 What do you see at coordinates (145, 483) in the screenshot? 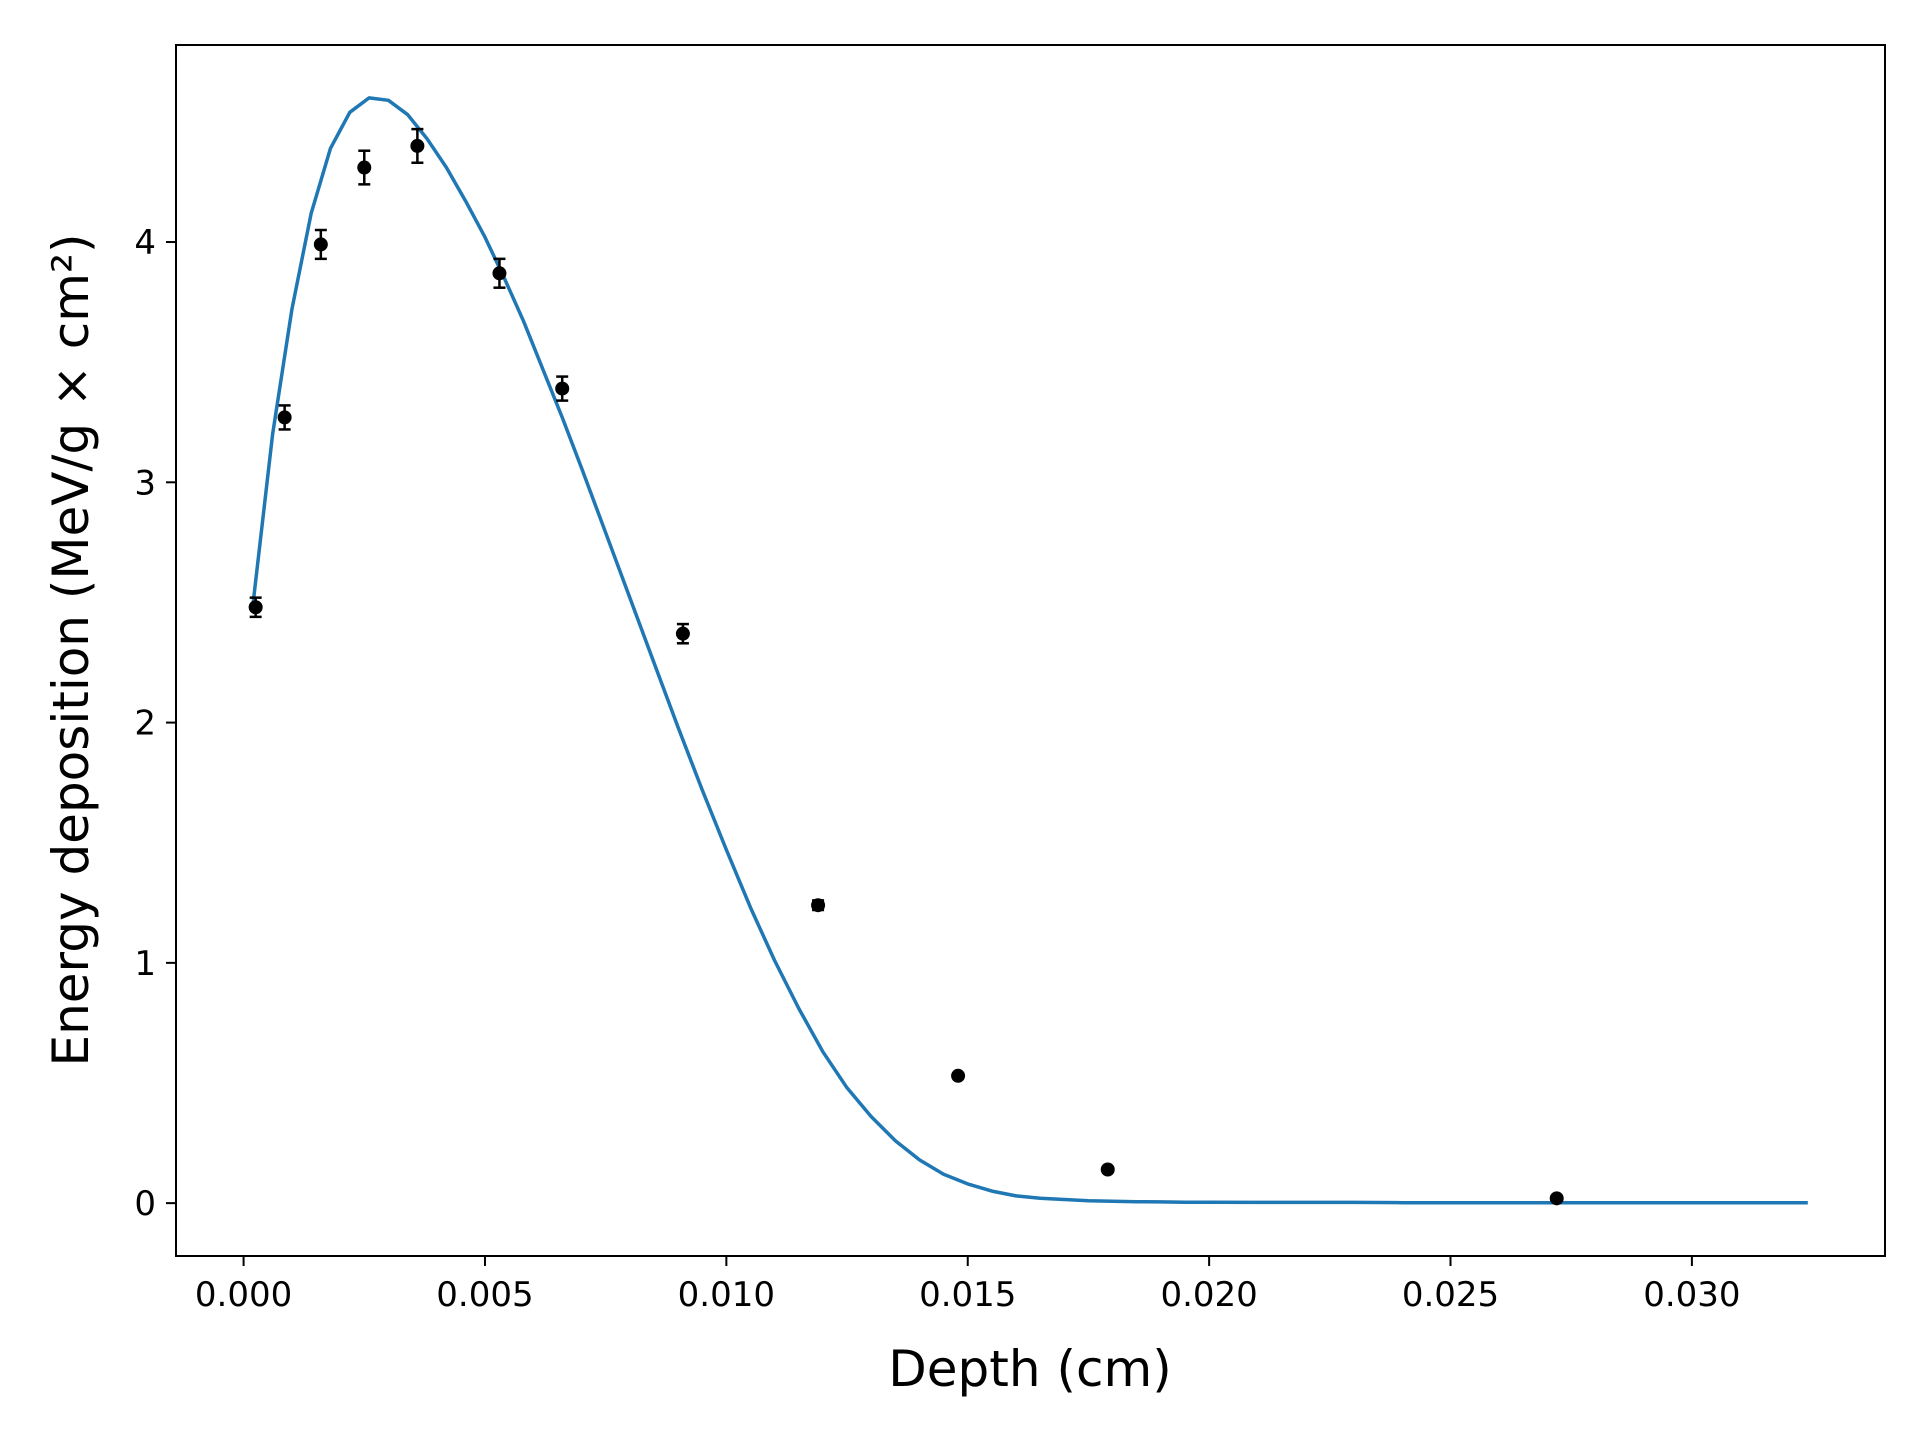
I see `y-tick-label: 3` at bounding box center [145, 483].